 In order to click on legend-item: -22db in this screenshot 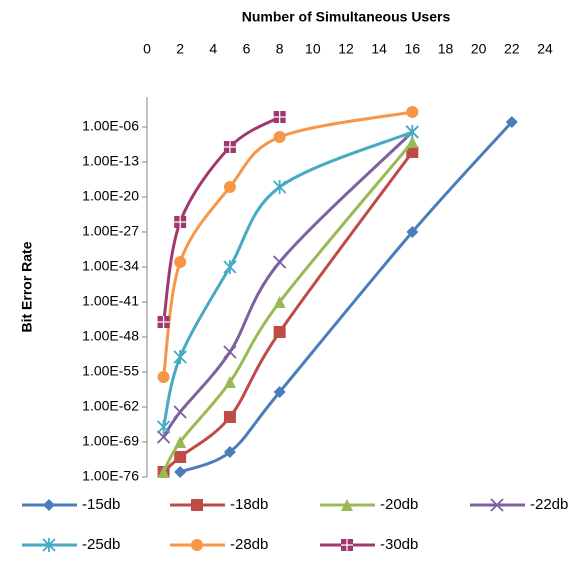, I will do `click(519, 504)`.